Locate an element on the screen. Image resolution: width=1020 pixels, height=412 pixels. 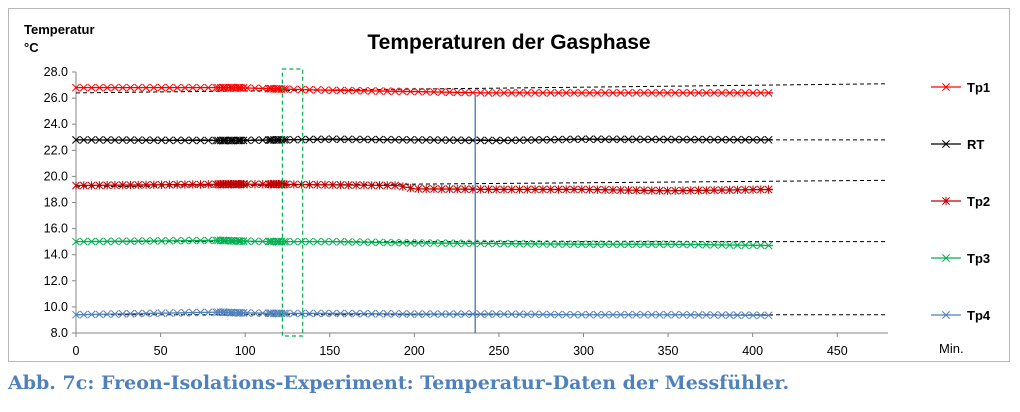
x-tick-label: 450 is located at coordinates (837, 351).